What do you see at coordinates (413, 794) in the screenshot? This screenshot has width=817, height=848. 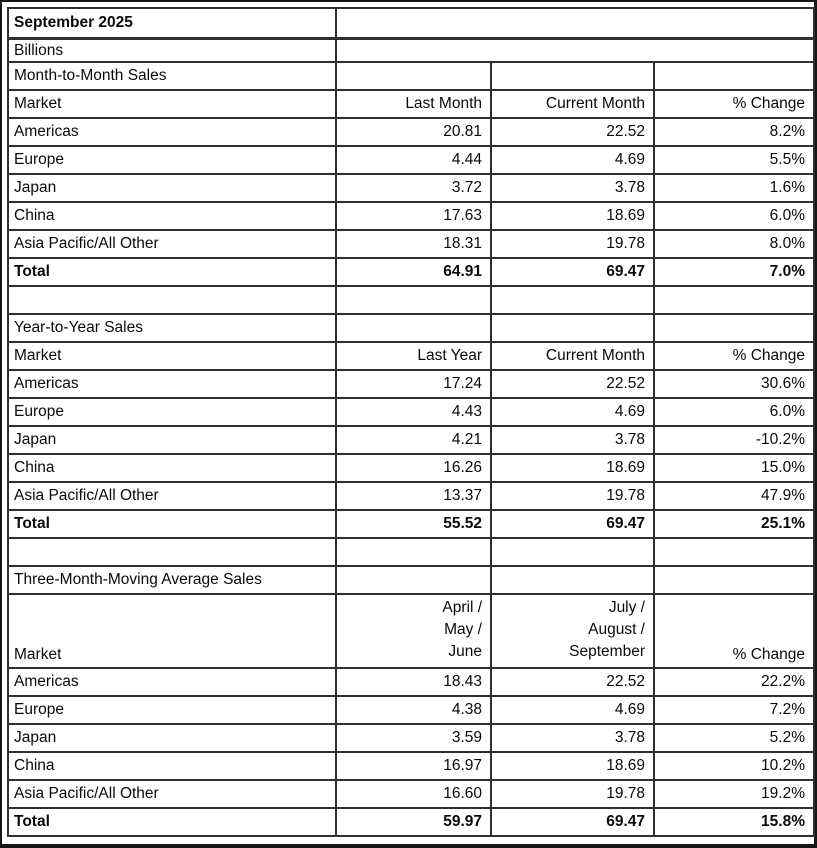 I see `prev-value-cell: 16.60` at bounding box center [413, 794].